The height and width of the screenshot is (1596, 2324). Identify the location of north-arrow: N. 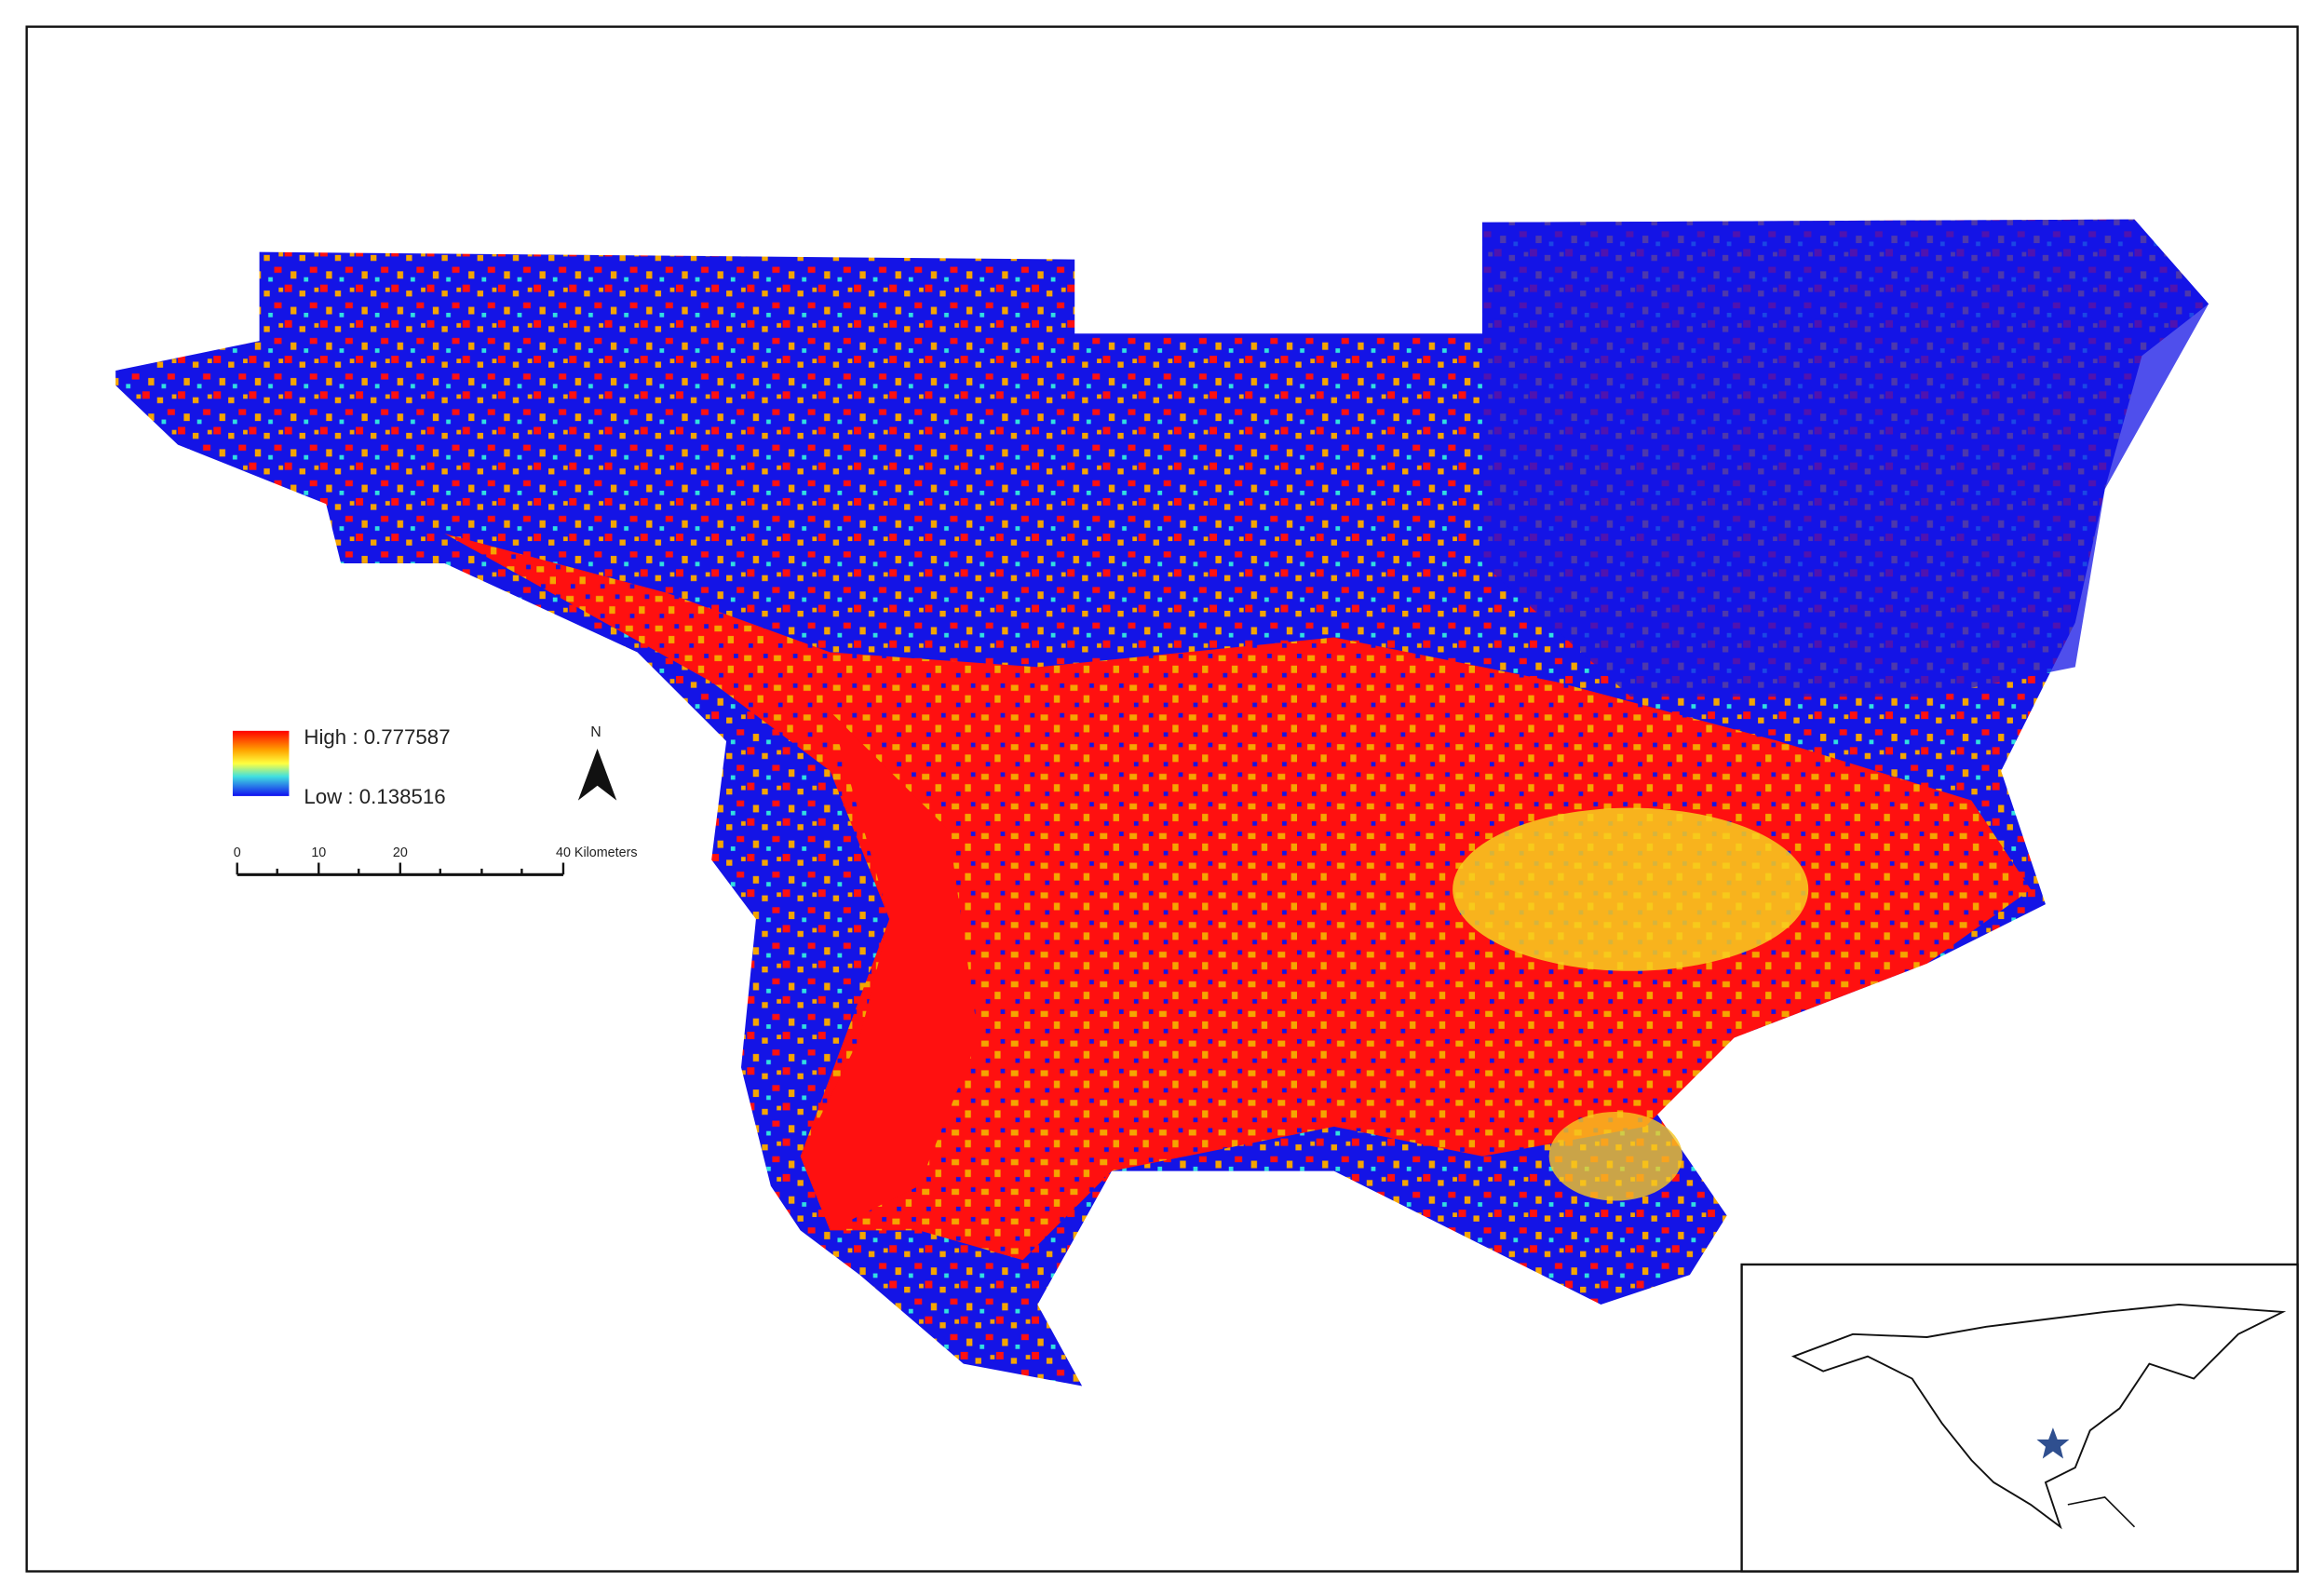
(597, 762).